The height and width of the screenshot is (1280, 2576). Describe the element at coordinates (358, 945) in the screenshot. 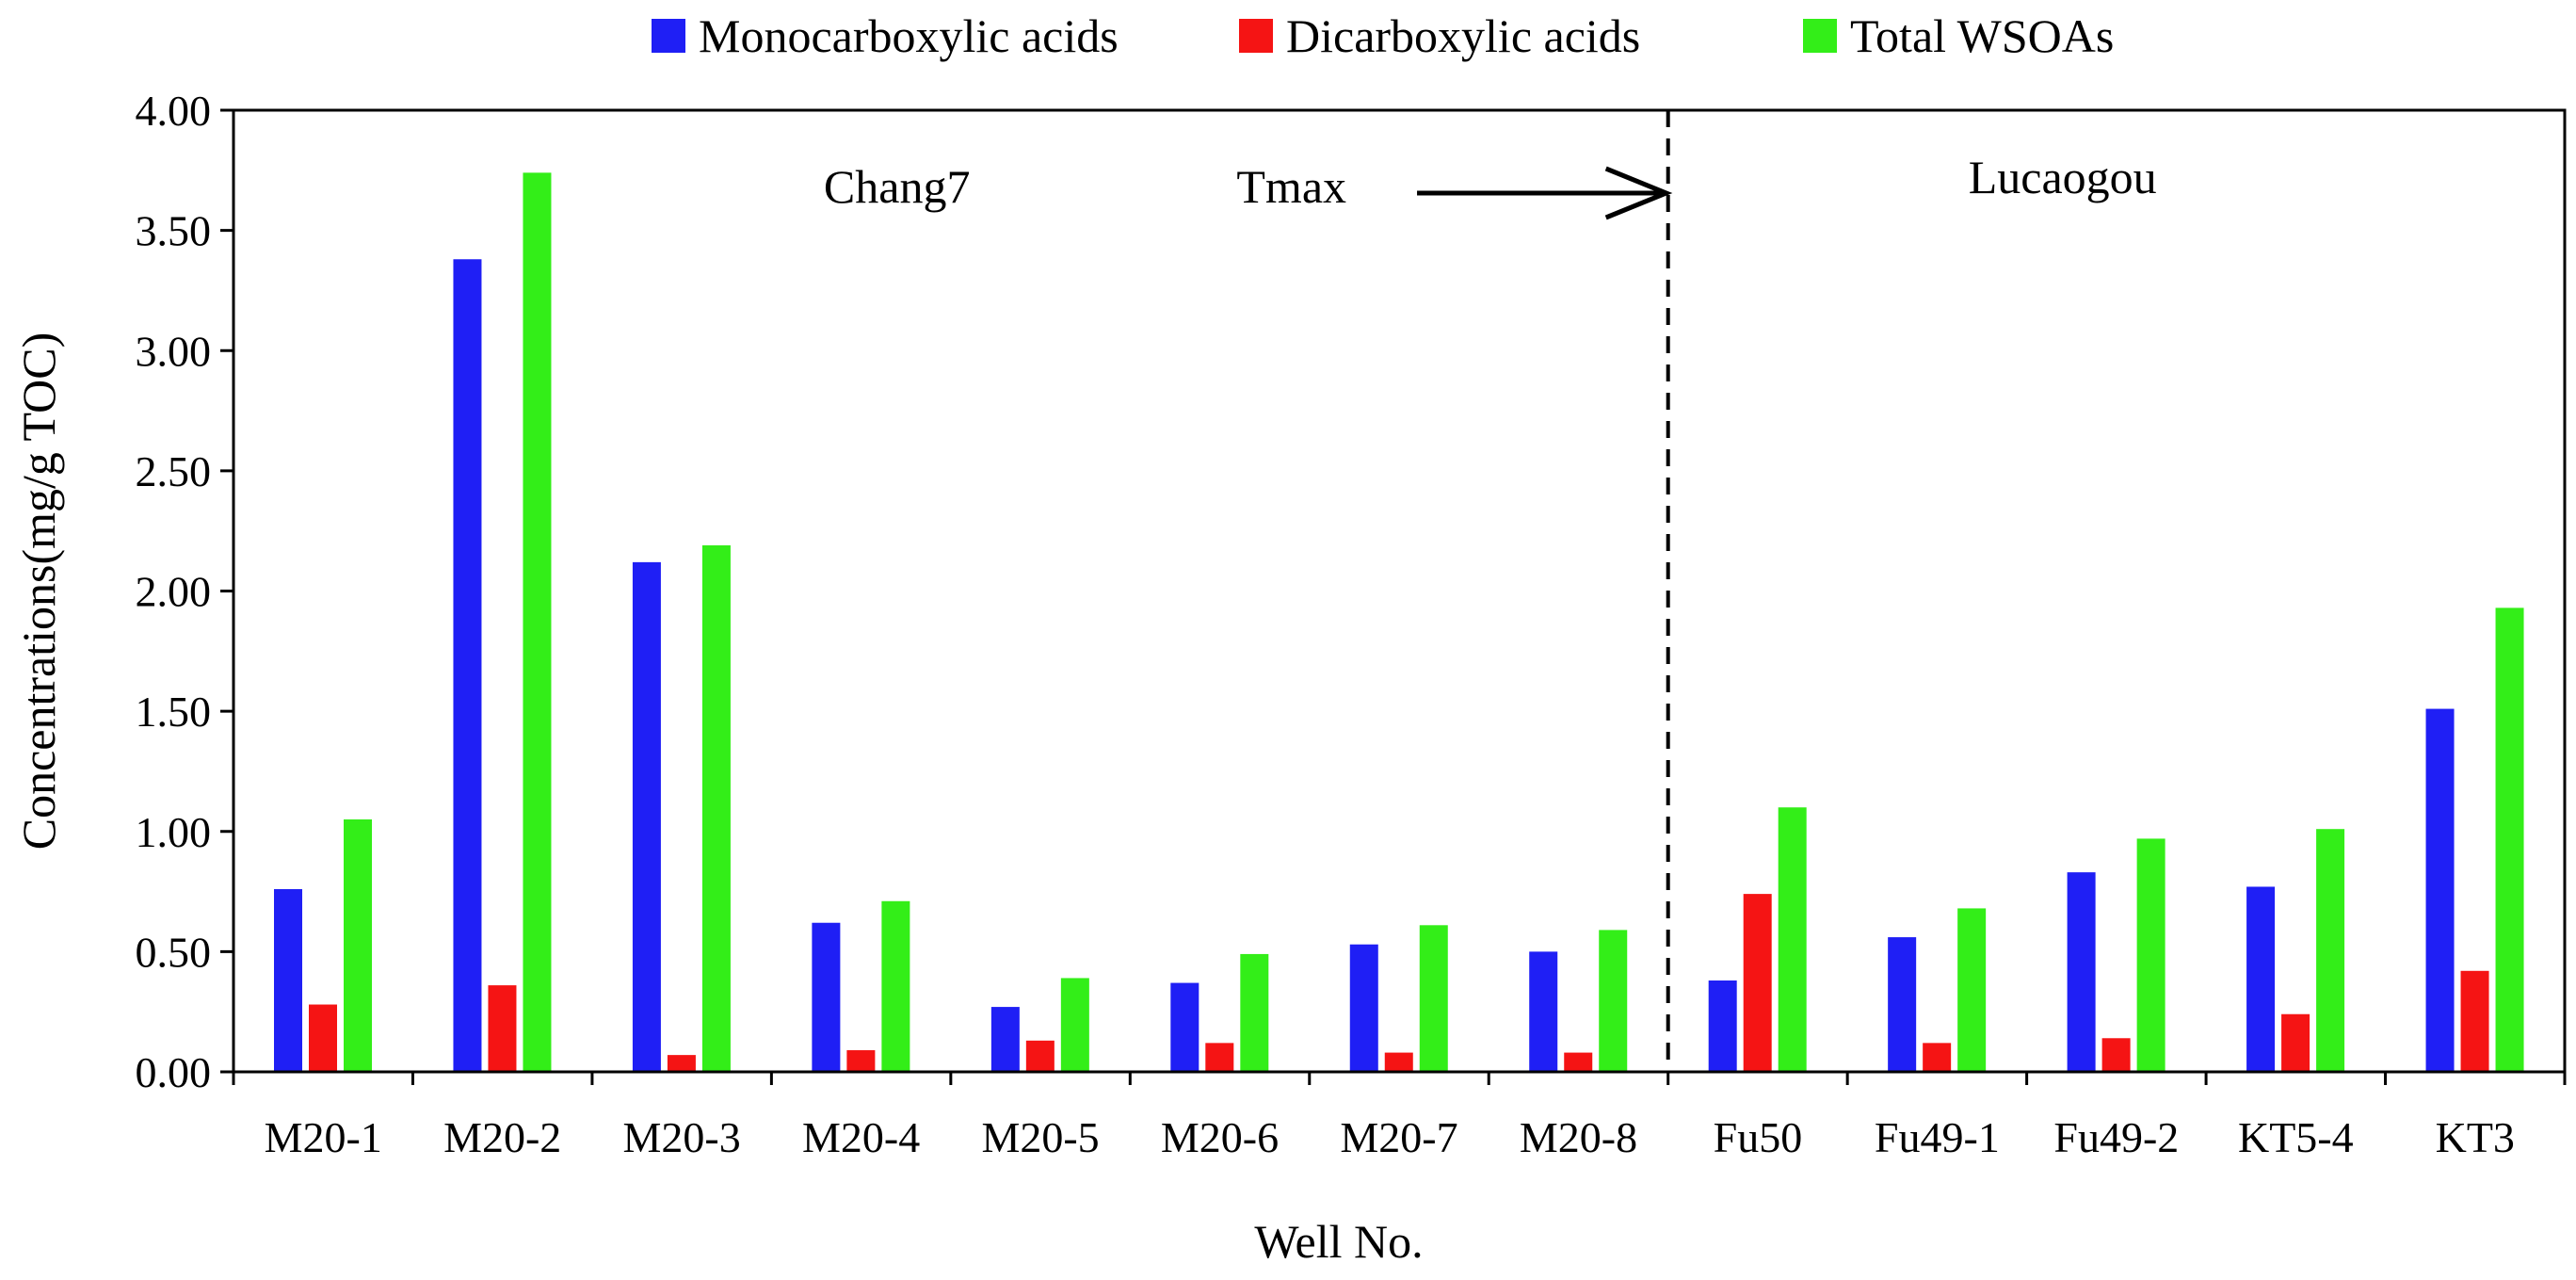

I see `bar-M20-1-total-wsoas` at that location.